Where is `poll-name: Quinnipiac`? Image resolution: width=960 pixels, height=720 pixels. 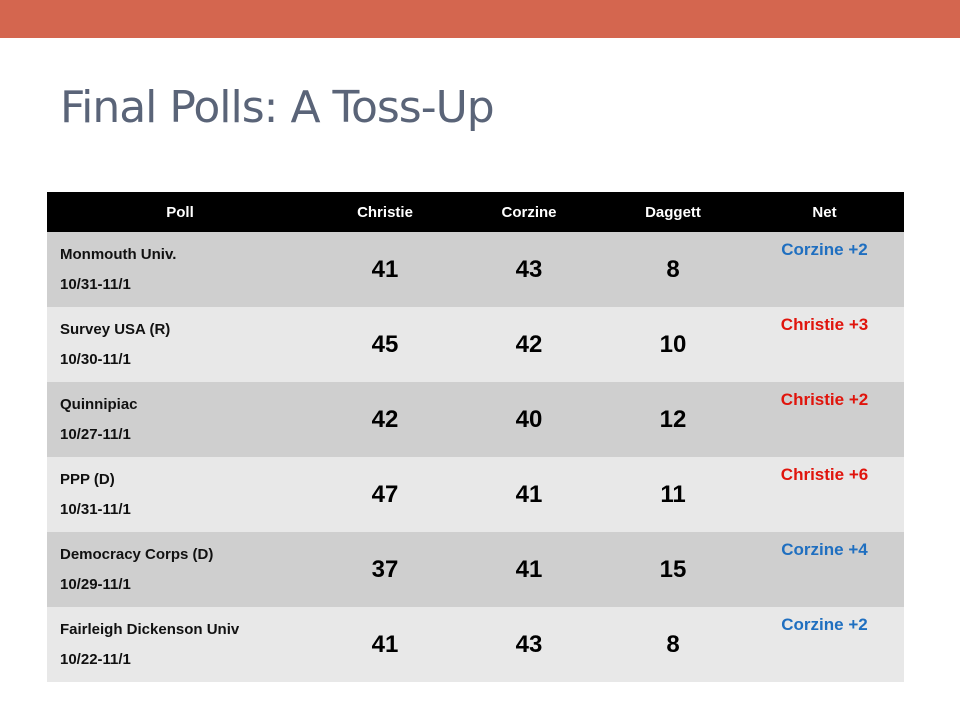
poll-name: Quinnipiac is located at coordinates (99, 404).